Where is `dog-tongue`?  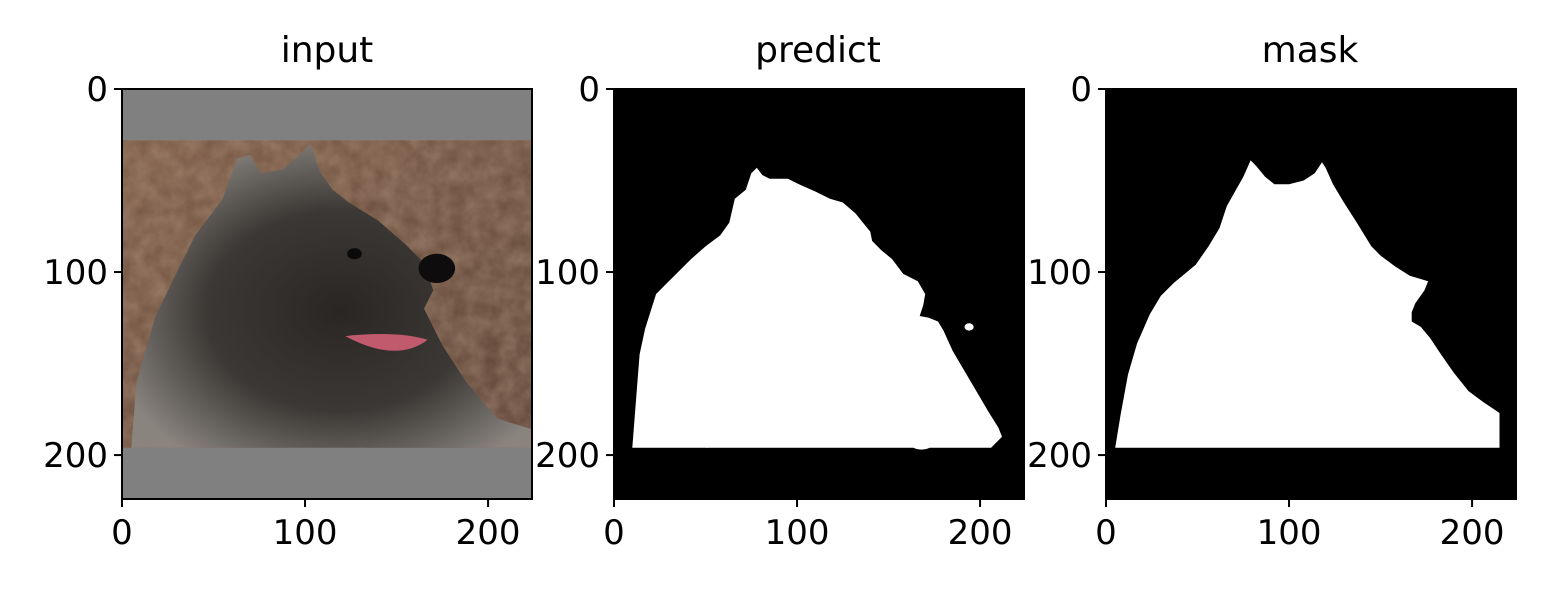
dog-tongue is located at coordinates (386, 342).